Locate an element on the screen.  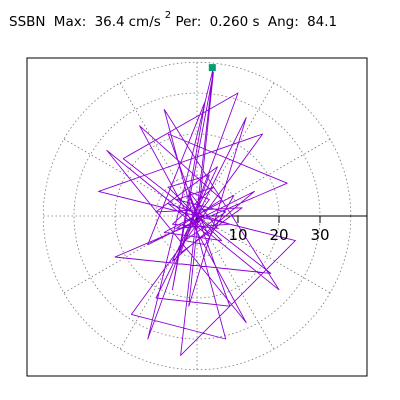
period-value: 0.260 s is located at coordinates (234, 21).